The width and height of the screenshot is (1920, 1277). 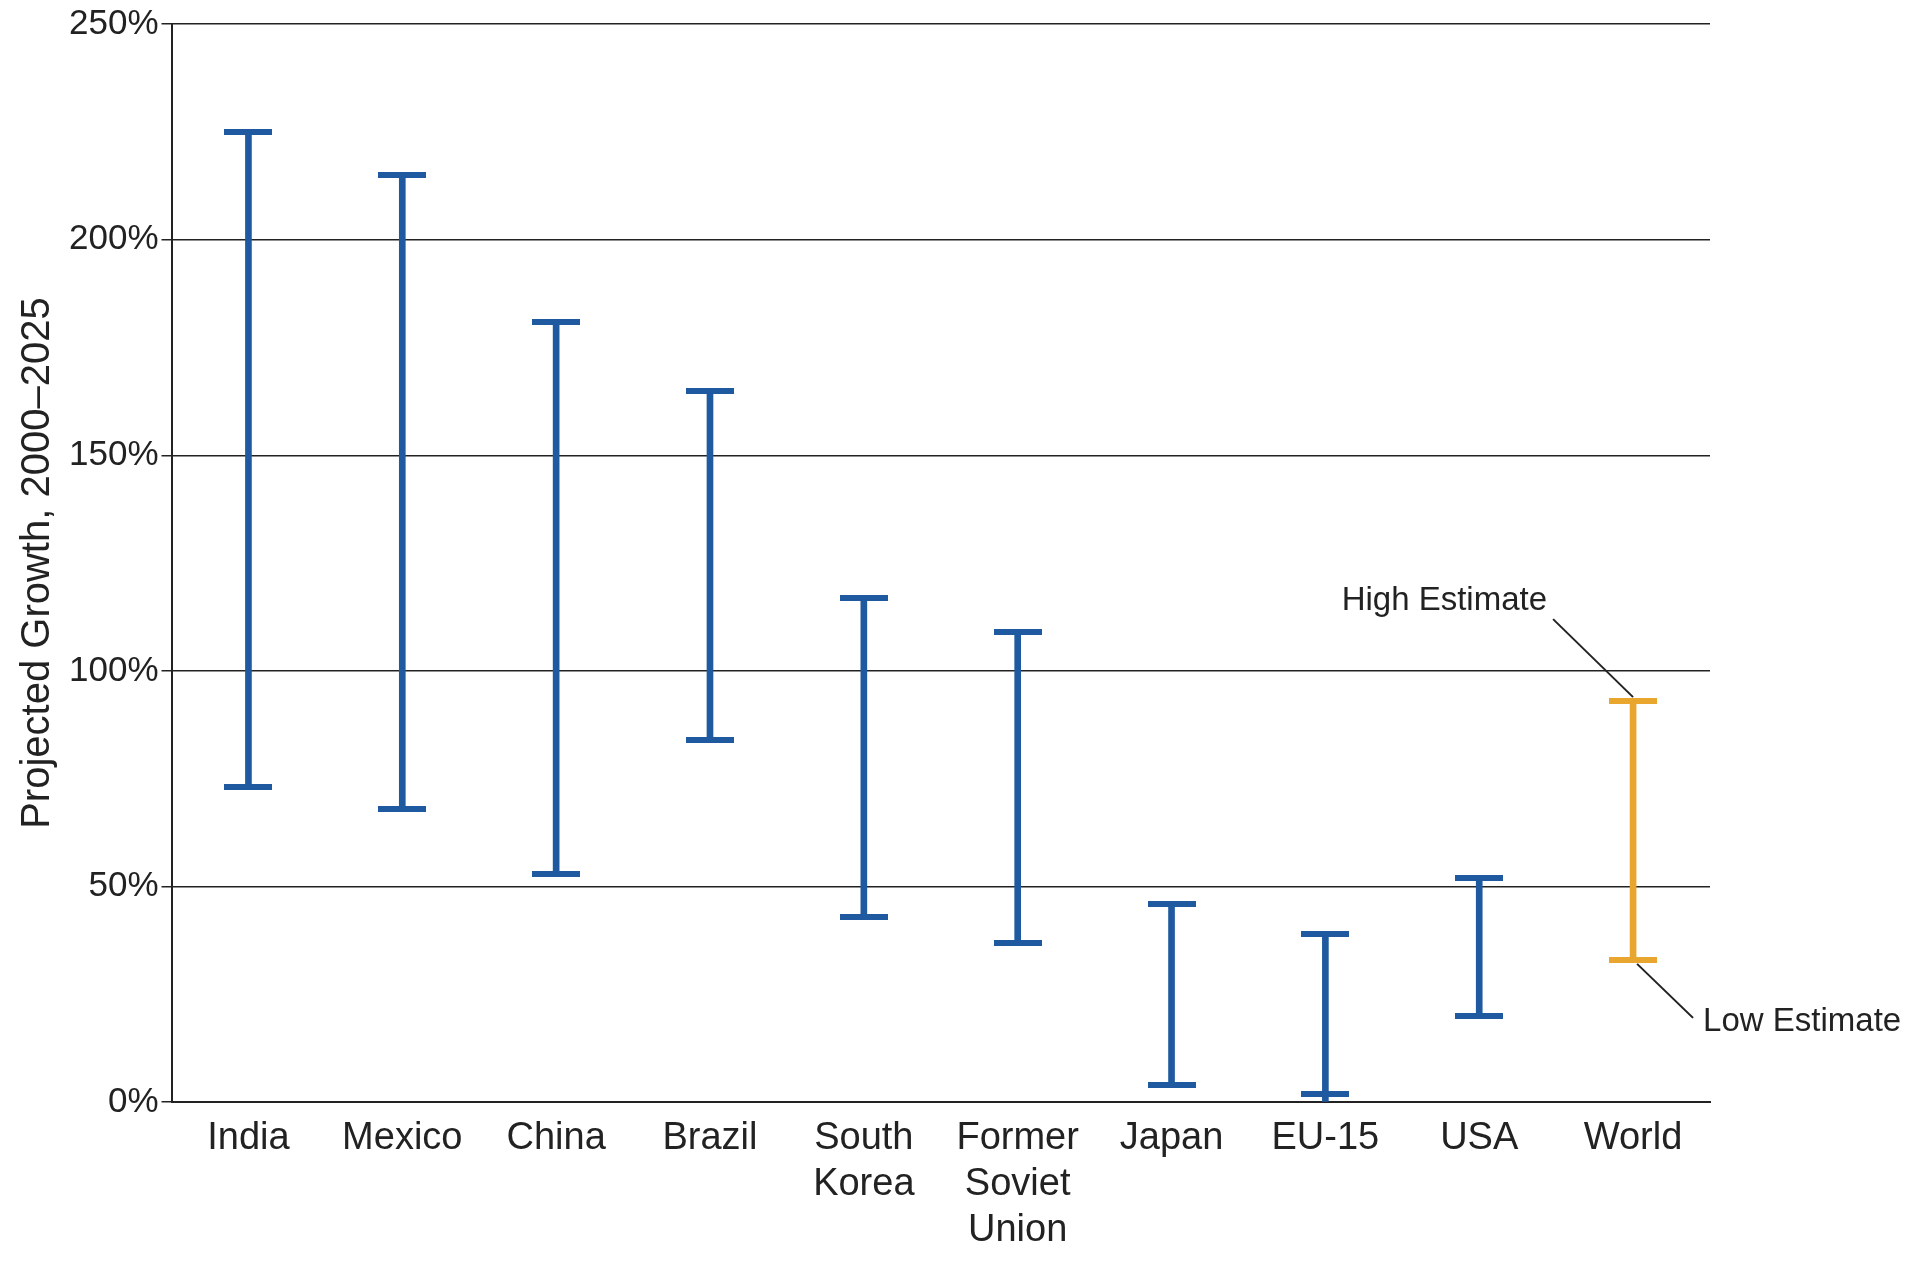 What do you see at coordinates (1479, 1136) in the screenshot?
I see `x-tick-label: USA` at bounding box center [1479, 1136].